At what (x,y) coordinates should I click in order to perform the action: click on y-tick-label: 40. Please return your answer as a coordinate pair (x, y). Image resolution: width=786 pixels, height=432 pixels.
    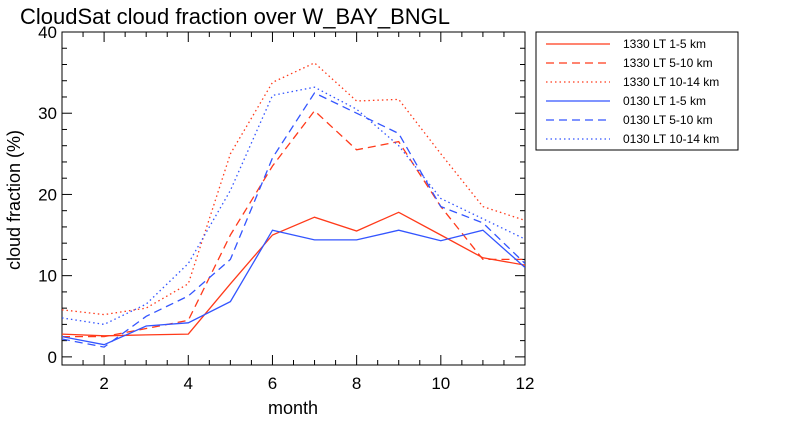
    Looking at the image, I should click on (47, 32).